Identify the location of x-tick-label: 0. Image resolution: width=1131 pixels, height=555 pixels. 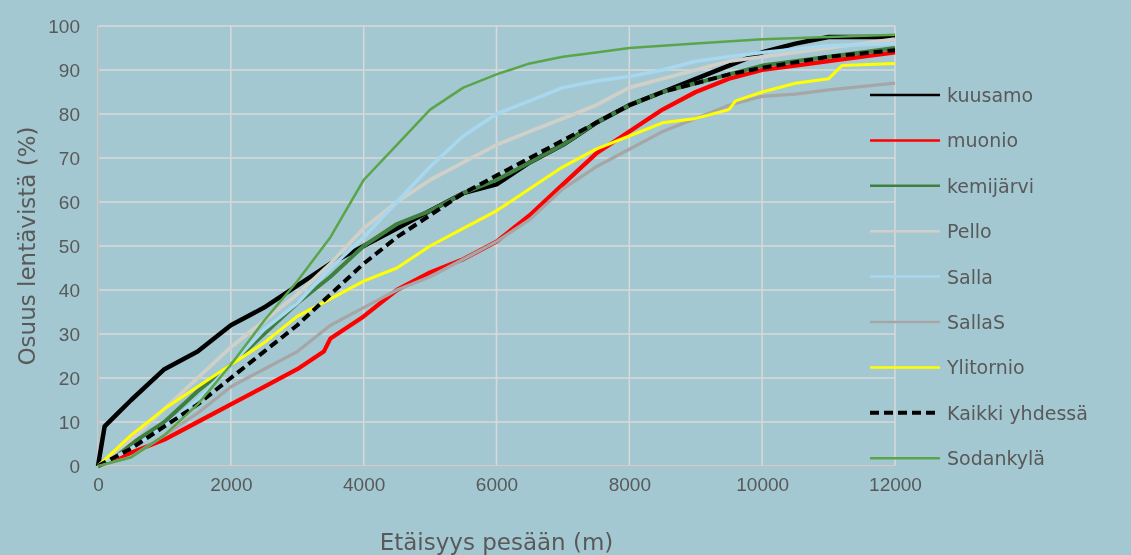
(98, 485).